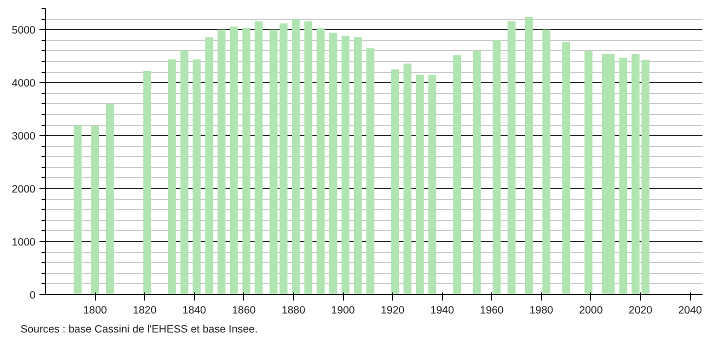 This screenshot has width=710, height=340. I want to click on x-tick-label: 1840, so click(194, 310).